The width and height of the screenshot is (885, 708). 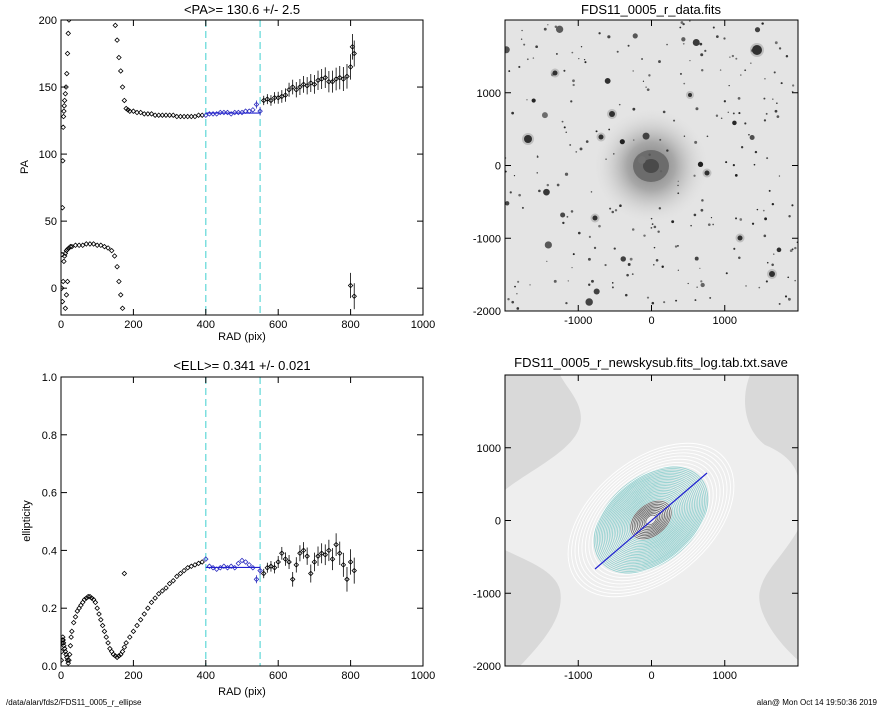 I want to click on ell-data-points, so click(x=209, y=599).